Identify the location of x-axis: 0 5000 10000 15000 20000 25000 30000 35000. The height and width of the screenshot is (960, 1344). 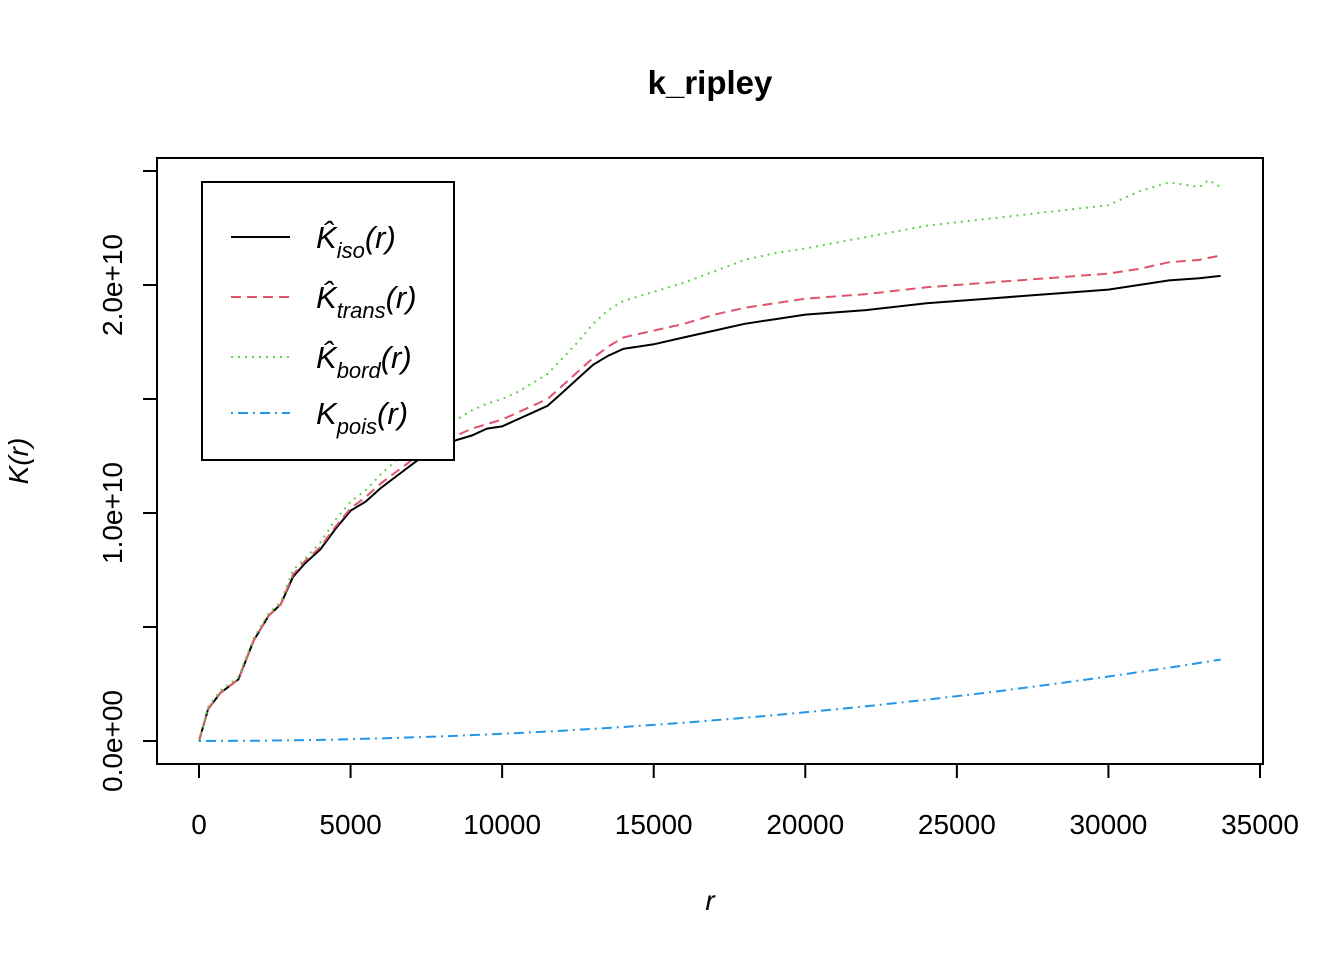
(745, 801).